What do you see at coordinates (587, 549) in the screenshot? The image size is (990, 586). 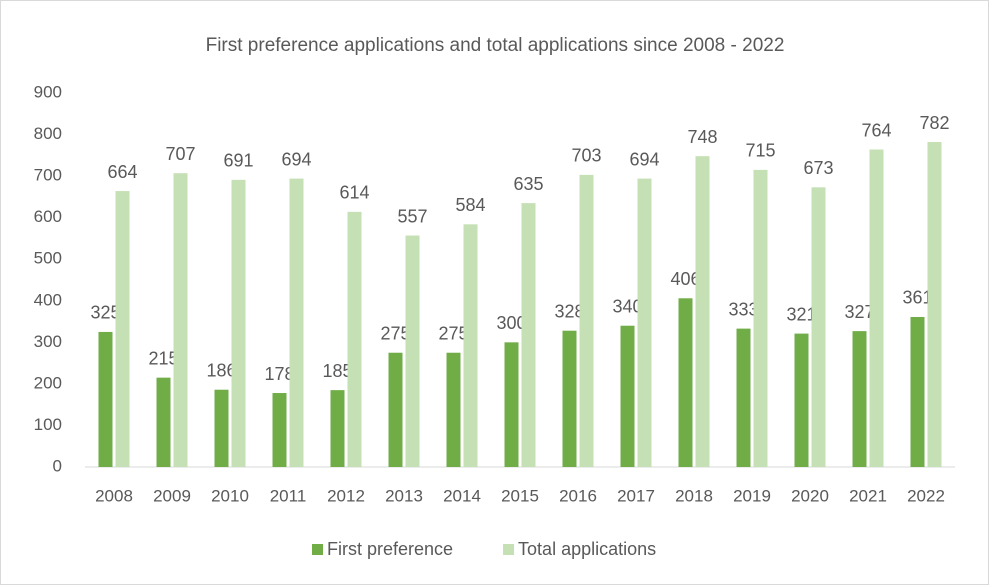 I see `legend-label: Total applications` at bounding box center [587, 549].